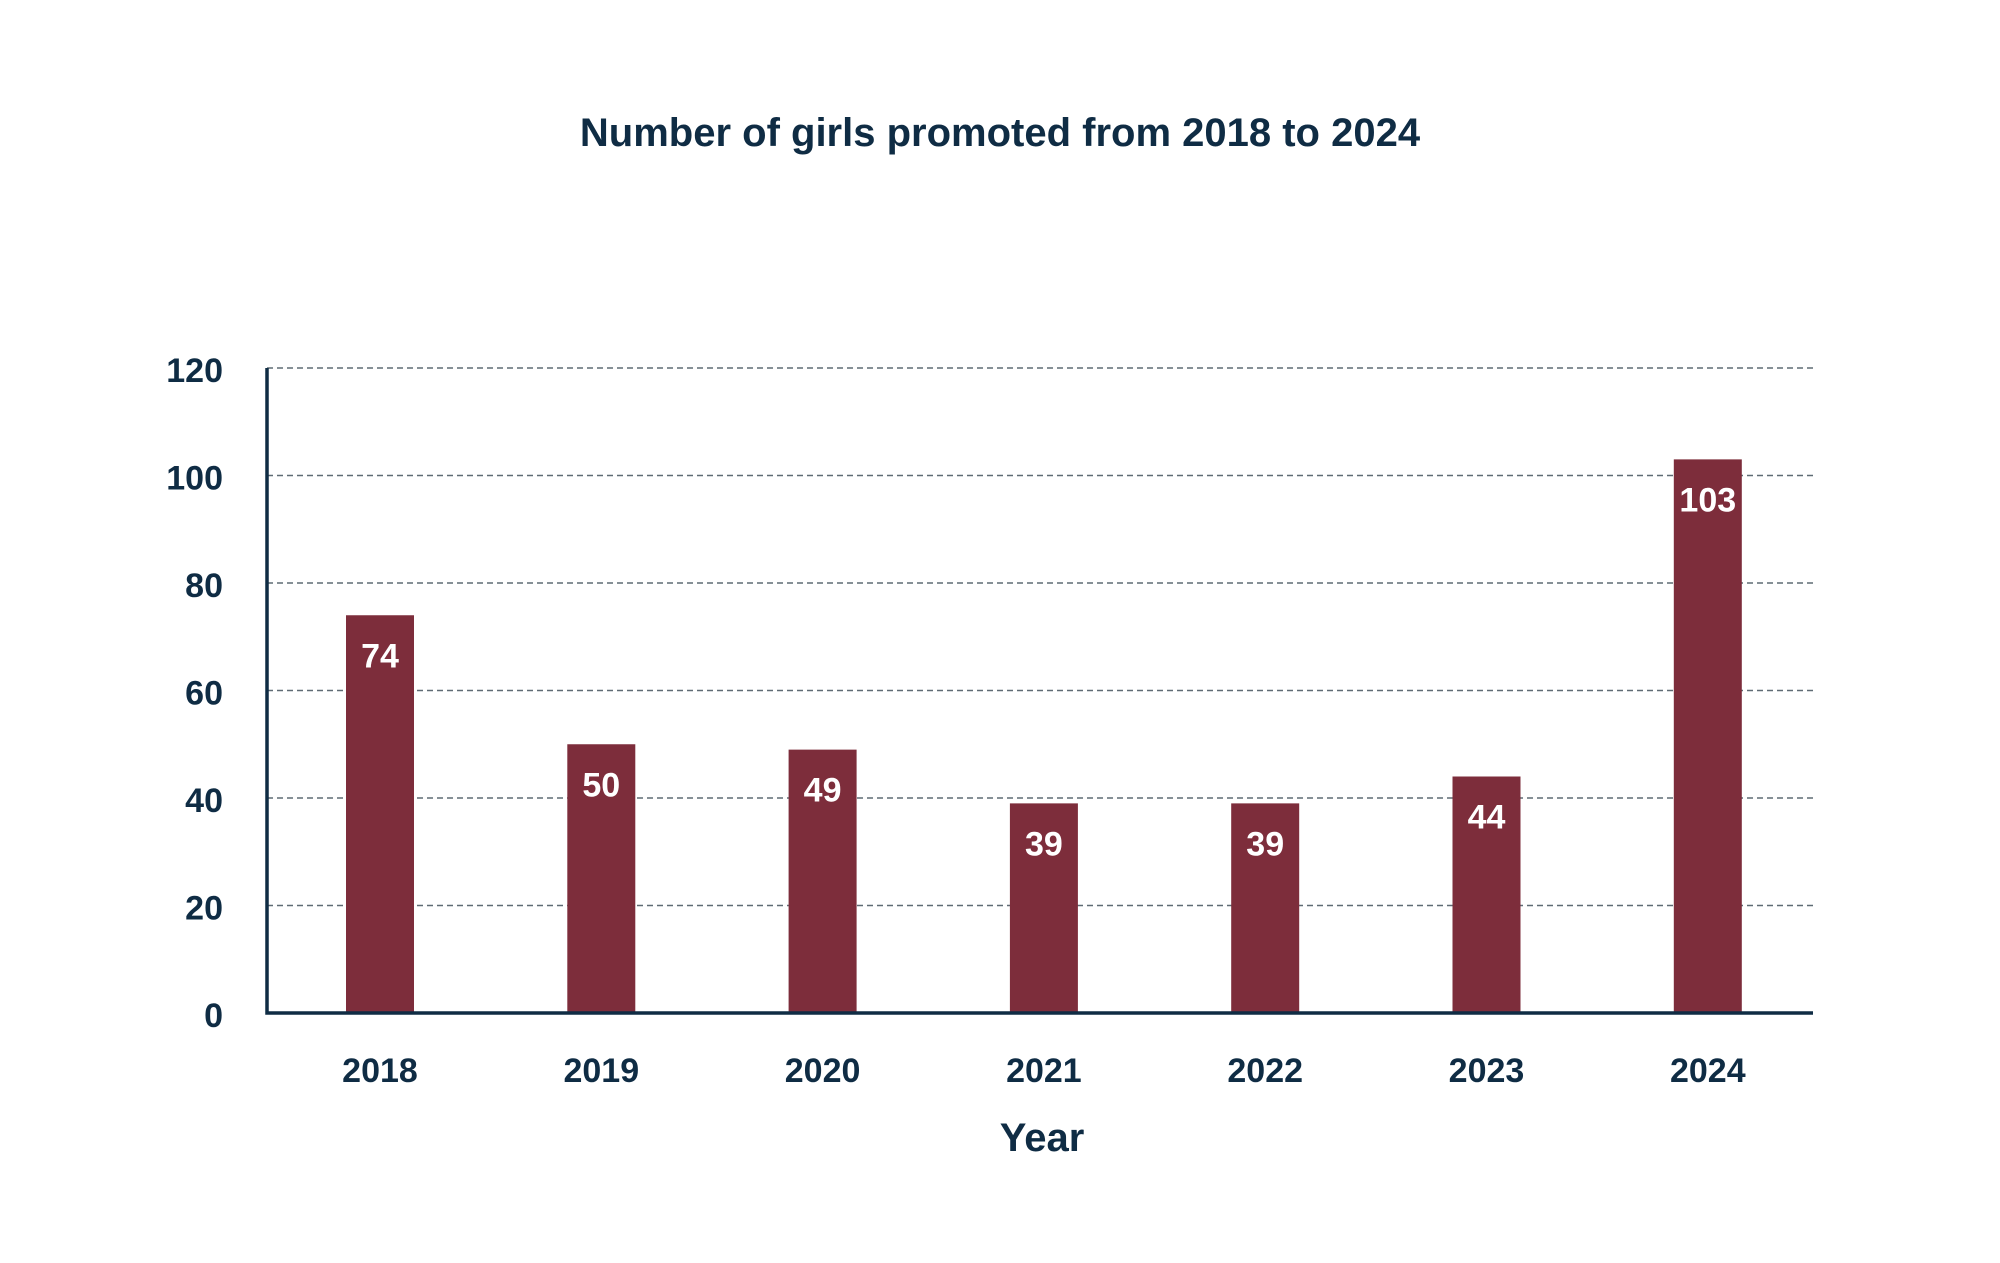 This screenshot has height=1263, width=2000. What do you see at coordinates (380, 656) in the screenshot?
I see `data-label-2018: 74` at bounding box center [380, 656].